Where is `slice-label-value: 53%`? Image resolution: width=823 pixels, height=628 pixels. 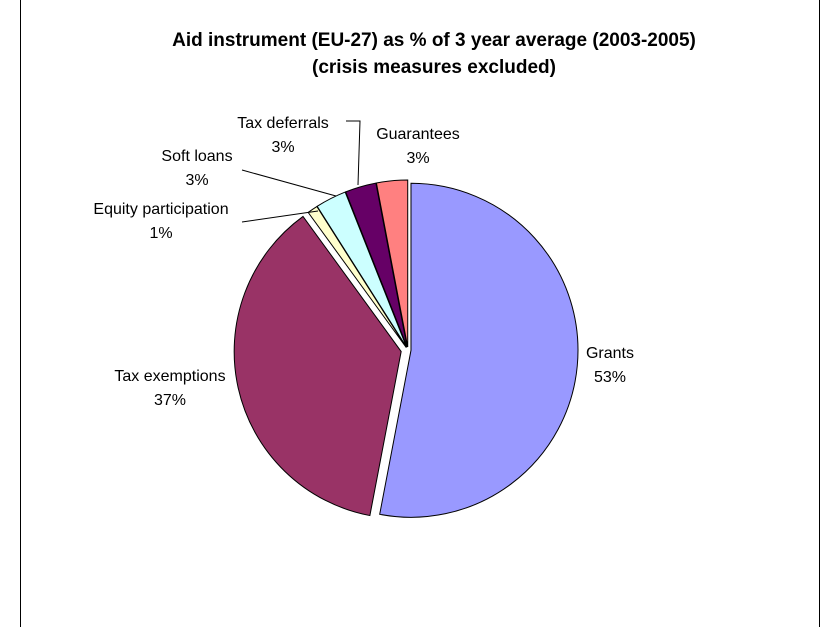 slice-label-value: 53% is located at coordinates (610, 377).